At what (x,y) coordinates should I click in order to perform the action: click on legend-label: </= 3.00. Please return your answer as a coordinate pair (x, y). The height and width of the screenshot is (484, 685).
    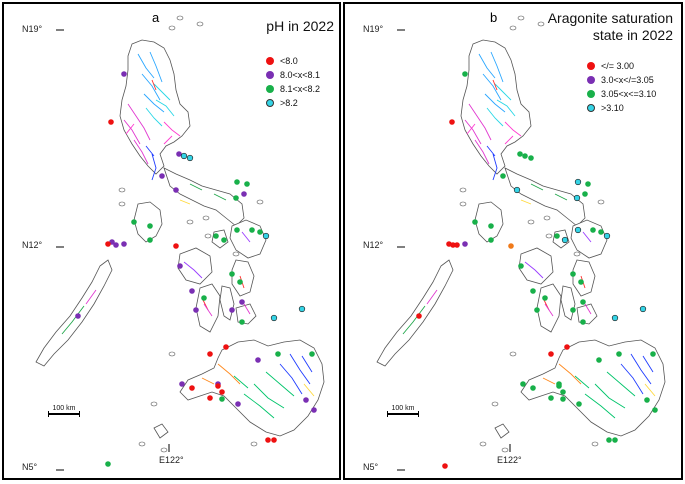
    Looking at the image, I should click on (618, 66).